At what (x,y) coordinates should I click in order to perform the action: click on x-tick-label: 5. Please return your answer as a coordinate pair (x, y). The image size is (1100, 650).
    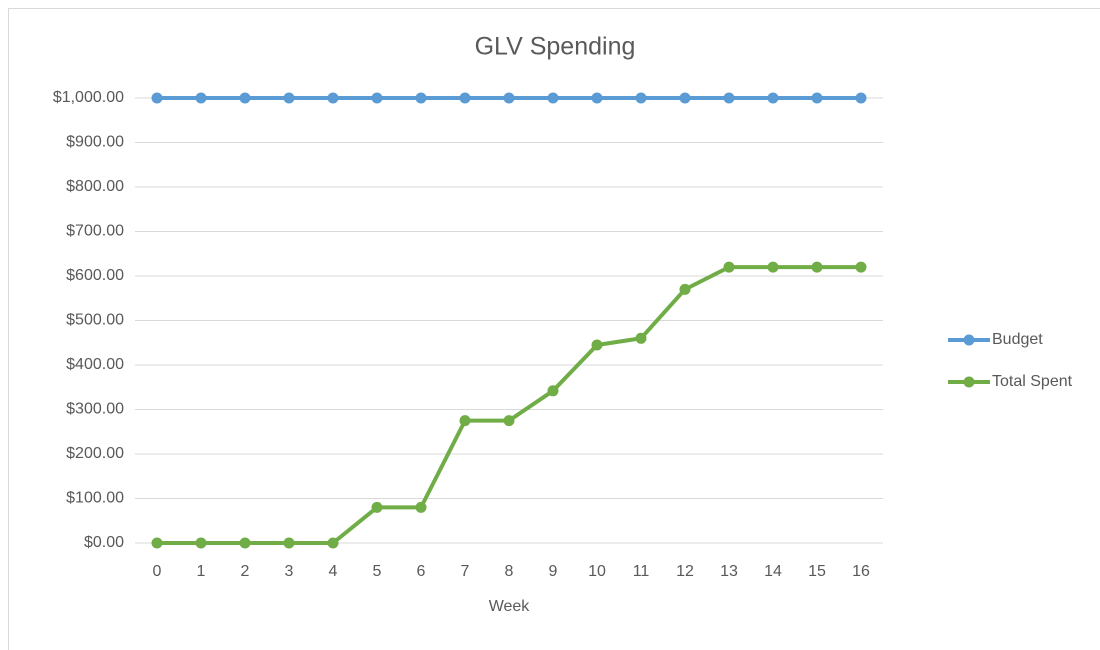
    Looking at the image, I should click on (377, 571).